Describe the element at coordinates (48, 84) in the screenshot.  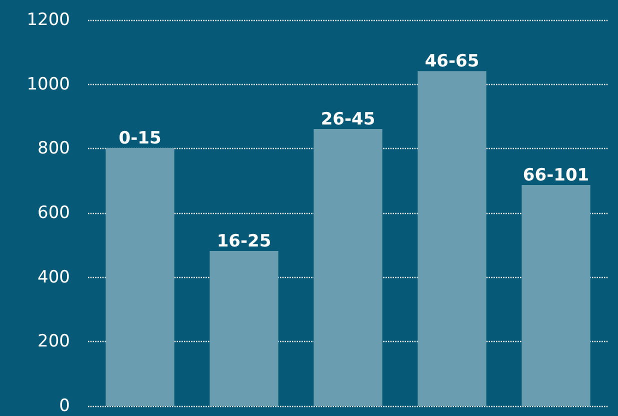
I see `y-tick-label: 1000` at that location.